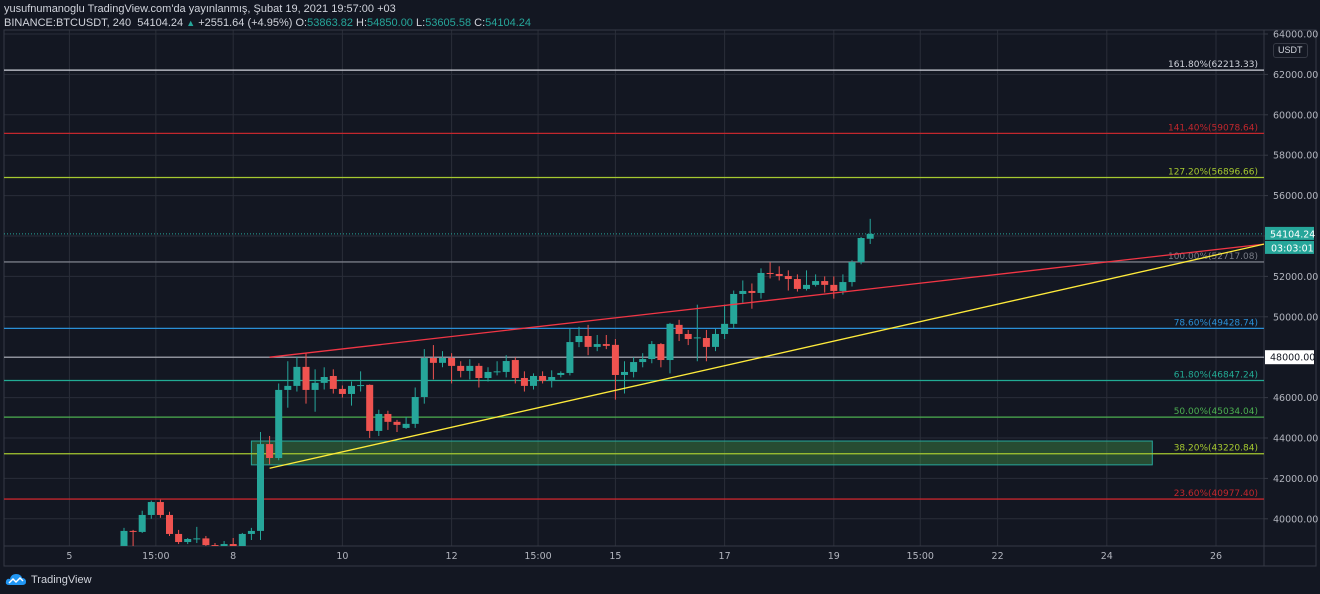  I want to click on symbol: BINANCE:BTCUSDT, 240, so click(68, 23).